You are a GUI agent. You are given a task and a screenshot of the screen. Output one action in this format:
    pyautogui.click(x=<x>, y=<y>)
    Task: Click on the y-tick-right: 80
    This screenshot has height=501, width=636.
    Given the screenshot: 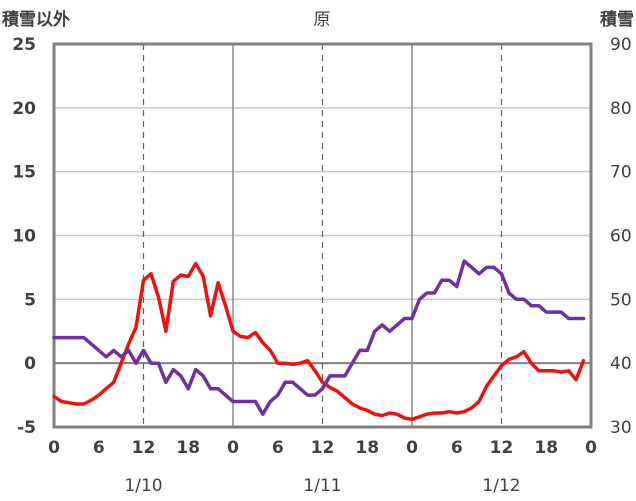 What is the action you would take?
    pyautogui.click(x=621, y=109)
    